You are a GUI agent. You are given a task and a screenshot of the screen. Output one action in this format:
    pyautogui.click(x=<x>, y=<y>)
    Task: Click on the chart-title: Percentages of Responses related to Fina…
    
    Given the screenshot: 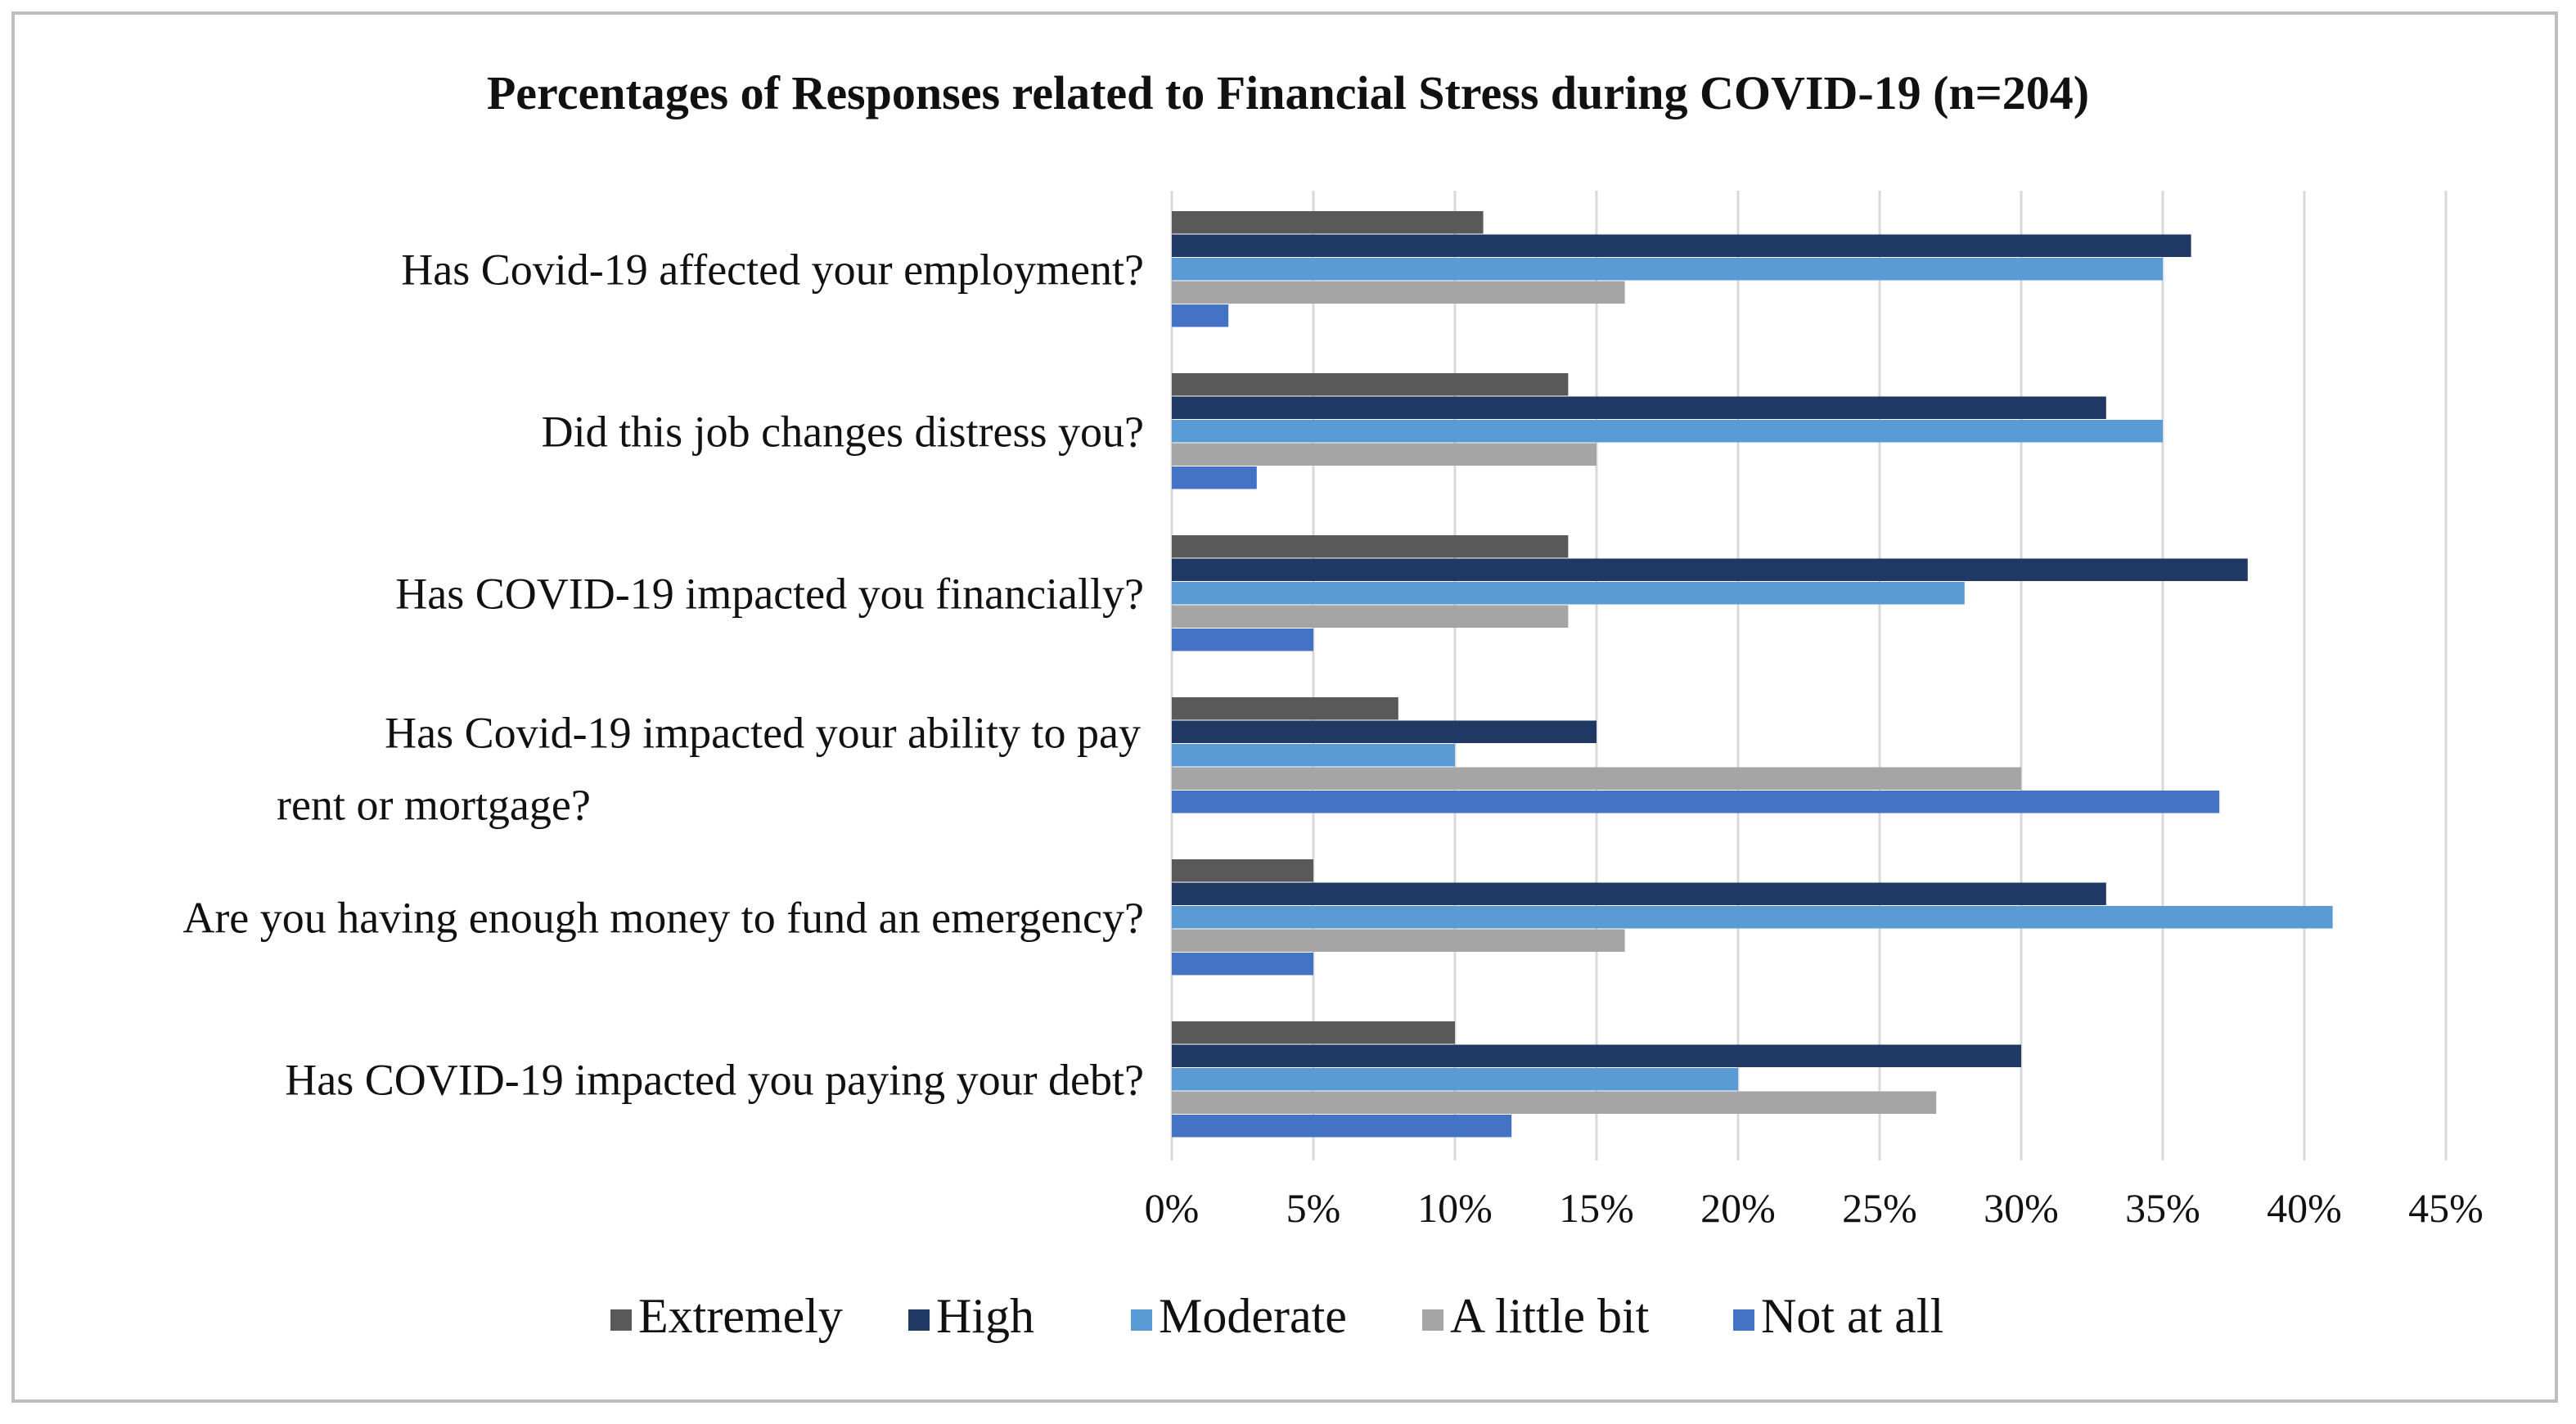 What is the action you would take?
    pyautogui.click(x=1288, y=93)
    